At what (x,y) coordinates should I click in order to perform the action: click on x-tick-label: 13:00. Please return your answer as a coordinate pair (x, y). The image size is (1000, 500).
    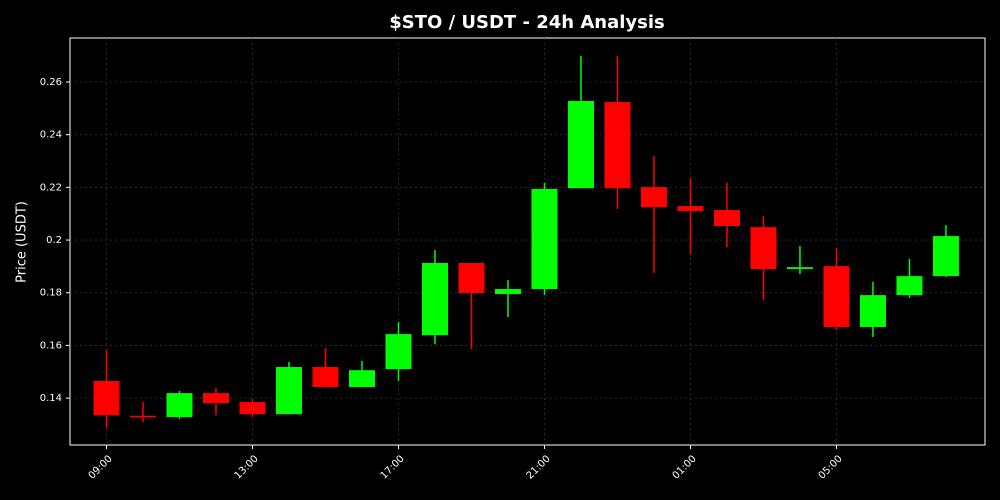
    Looking at the image, I should click on (247, 467).